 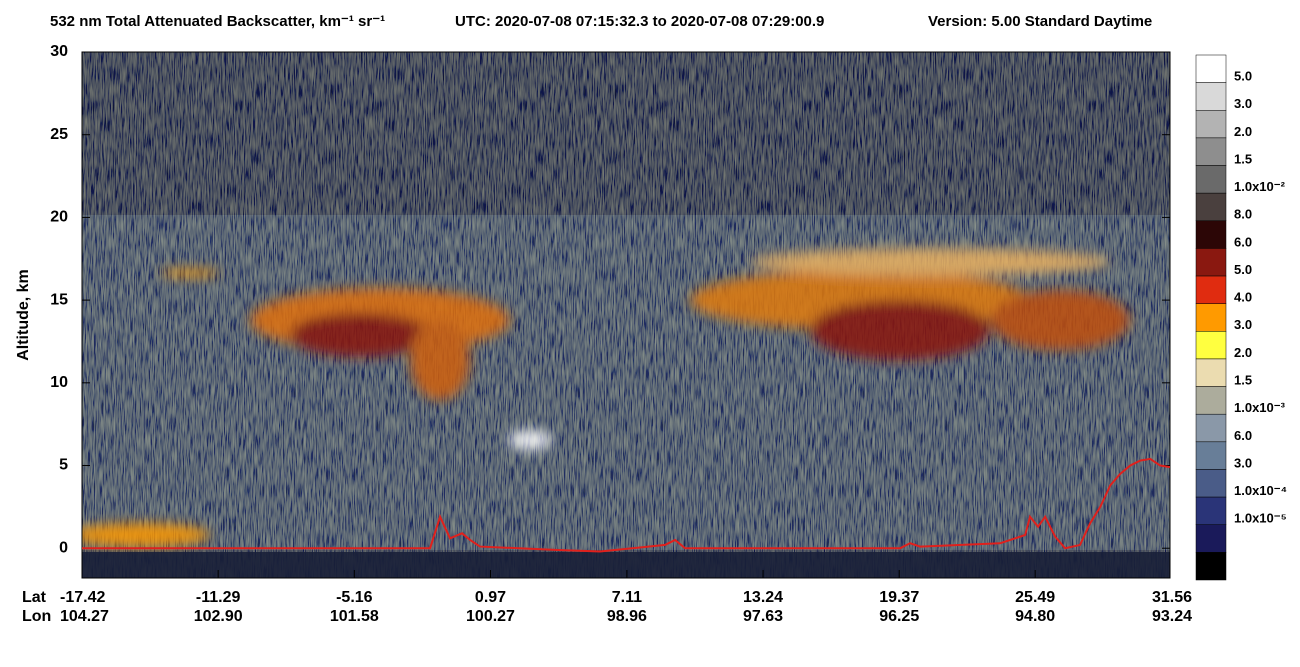 What do you see at coordinates (36, 616) in the screenshot?
I see `x-row-label: Lon` at bounding box center [36, 616].